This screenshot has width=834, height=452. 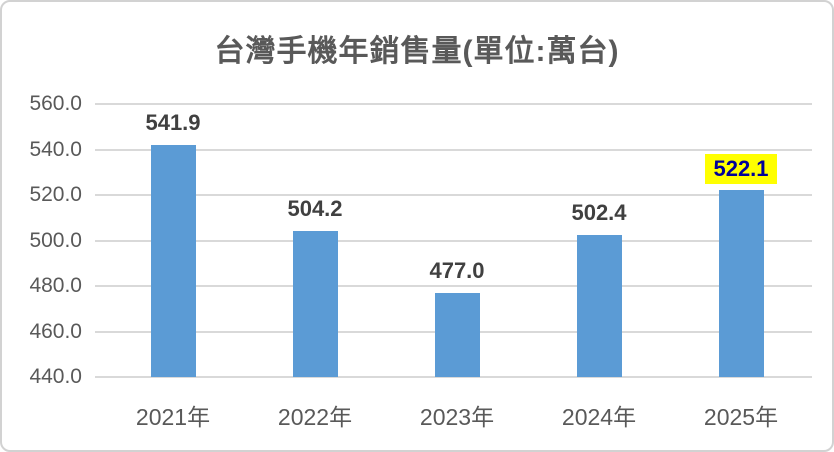 What do you see at coordinates (55, 149) in the screenshot?
I see `y-tick-label: 540.0` at bounding box center [55, 149].